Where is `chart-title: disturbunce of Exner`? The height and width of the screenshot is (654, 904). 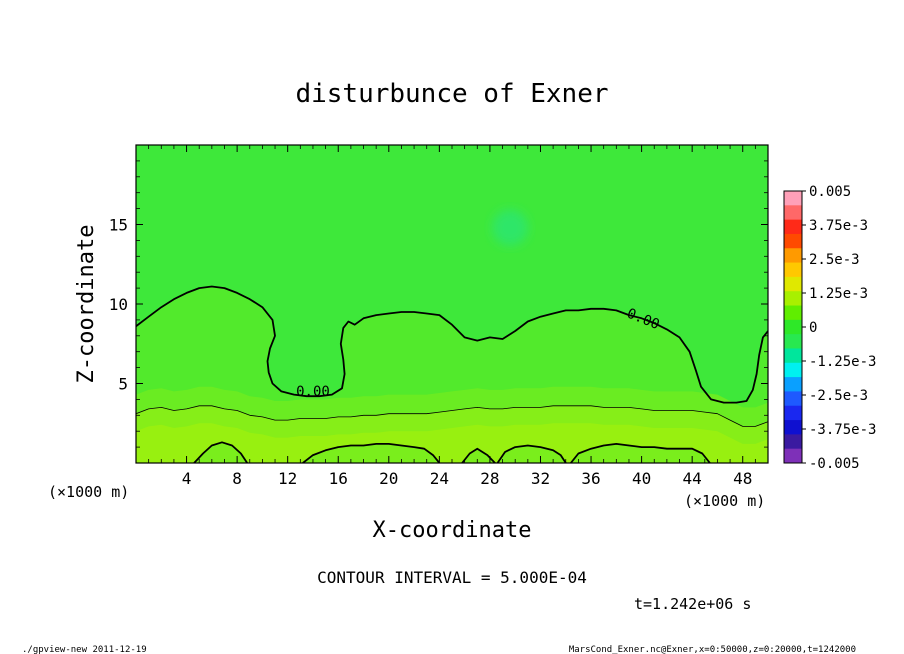 chart-title: disturbunce of Exner is located at coordinates (451, 94).